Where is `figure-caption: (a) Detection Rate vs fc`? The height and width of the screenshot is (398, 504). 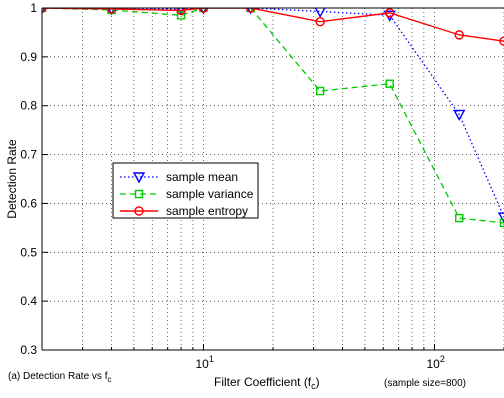
figure-caption: (a) Detection Rate vs fc is located at coordinates (59, 377).